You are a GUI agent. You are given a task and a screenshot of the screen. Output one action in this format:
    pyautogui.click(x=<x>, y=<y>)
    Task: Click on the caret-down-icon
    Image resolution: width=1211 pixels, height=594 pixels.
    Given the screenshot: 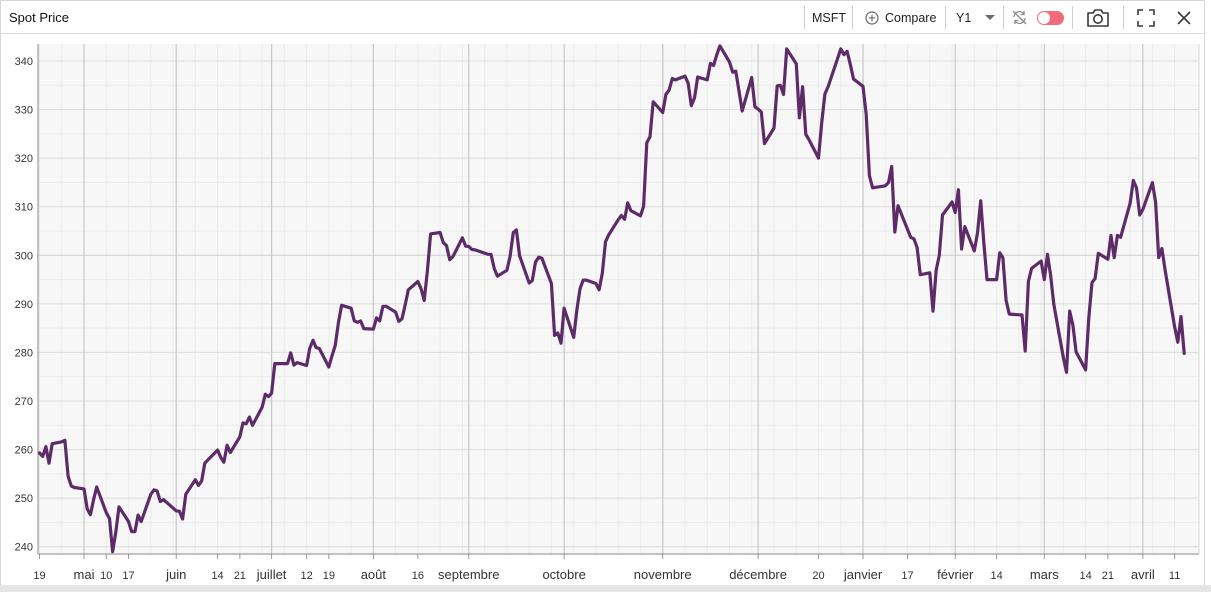 What is the action you would take?
    pyautogui.click(x=990, y=17)
    